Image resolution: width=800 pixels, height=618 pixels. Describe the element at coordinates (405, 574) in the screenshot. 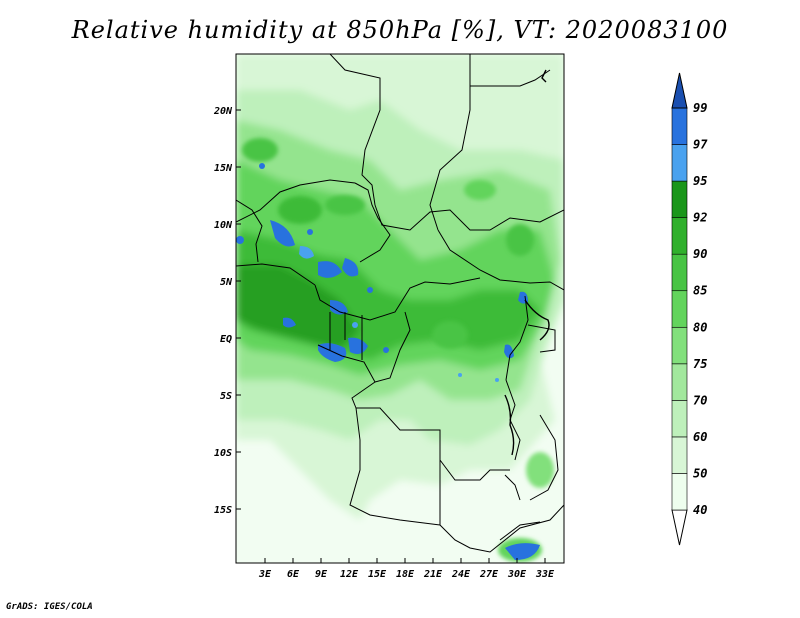

I see `lon-label: 18E` at that location.